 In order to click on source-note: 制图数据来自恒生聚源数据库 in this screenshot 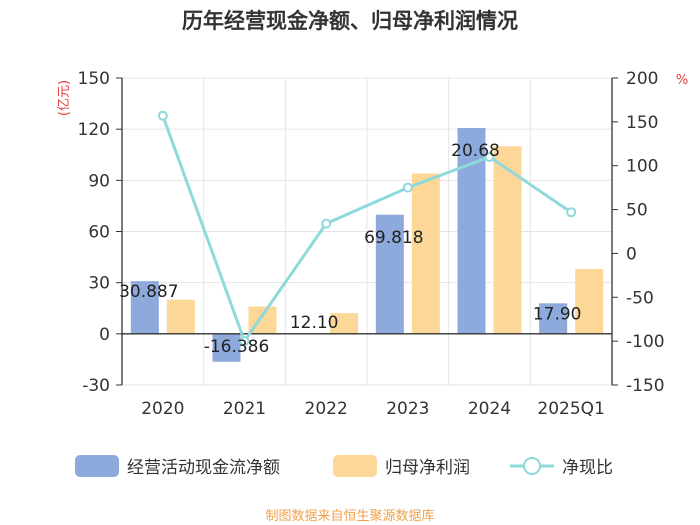, I will do `click(349, 516)`.